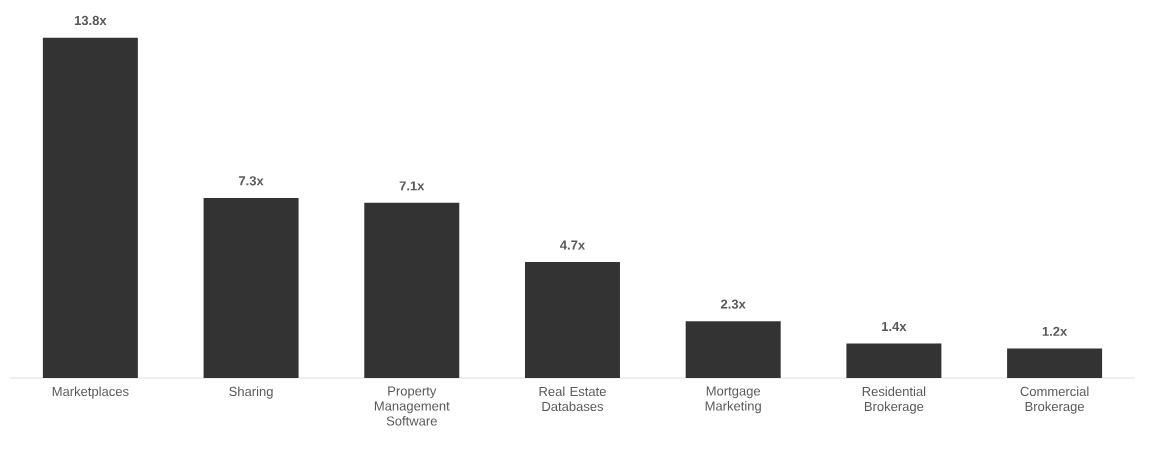  Describe the element at coordinates (90, 20) in the screenshot. I see `data-label: 13.8x` at that location.